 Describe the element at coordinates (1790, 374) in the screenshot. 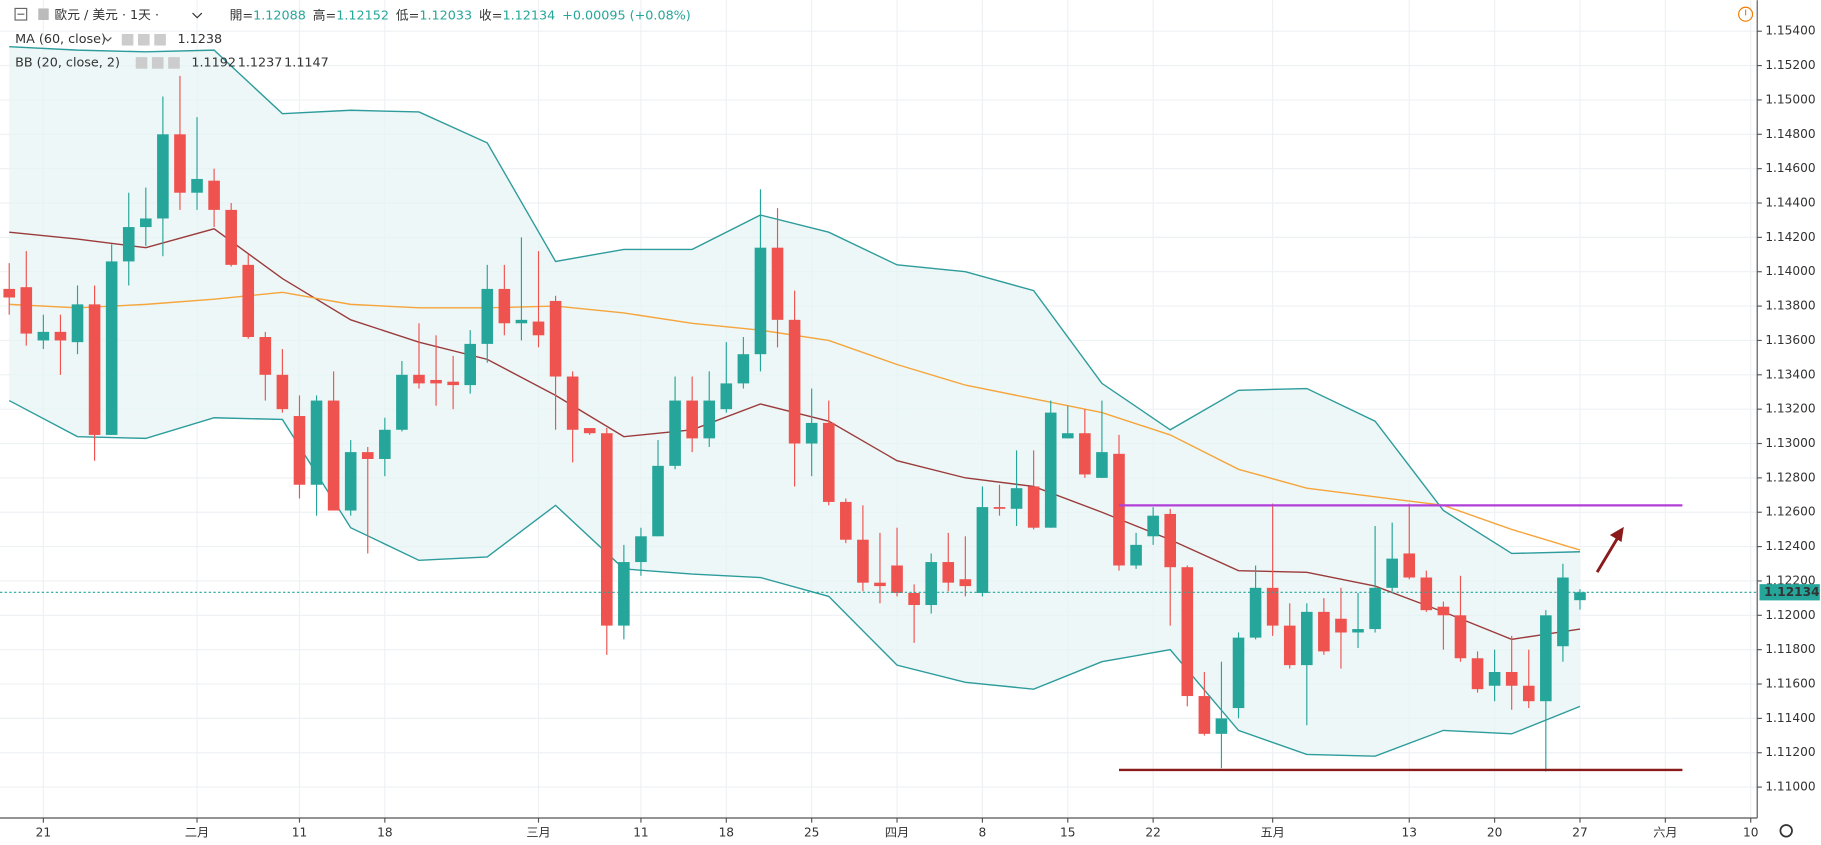

I see `y-tick-label: 1.13400` at that location.